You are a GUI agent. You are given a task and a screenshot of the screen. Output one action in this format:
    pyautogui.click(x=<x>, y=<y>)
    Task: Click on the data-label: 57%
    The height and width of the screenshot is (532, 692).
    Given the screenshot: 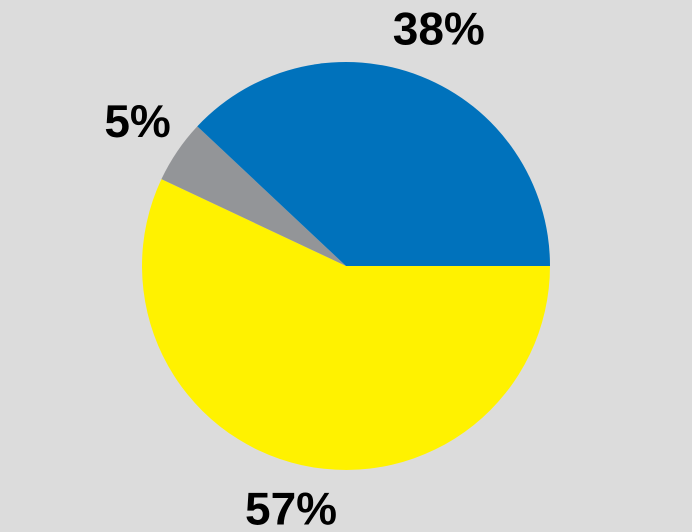 What is the action you would take?
    pyautogui.click(x=291, y=507)
    